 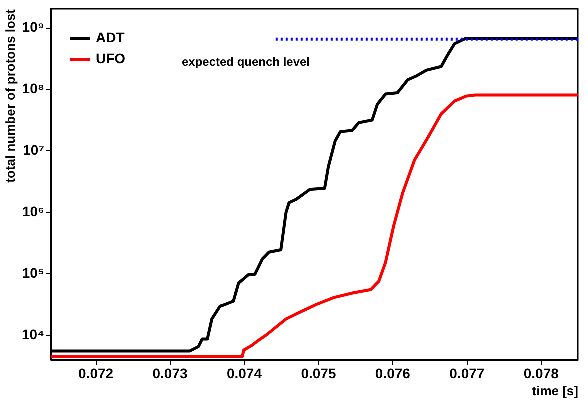 What do you see at coordinates (33, 88) in the screenshot?
I see `y-tick-label: 10⁸` at bounding box center [33, 88].